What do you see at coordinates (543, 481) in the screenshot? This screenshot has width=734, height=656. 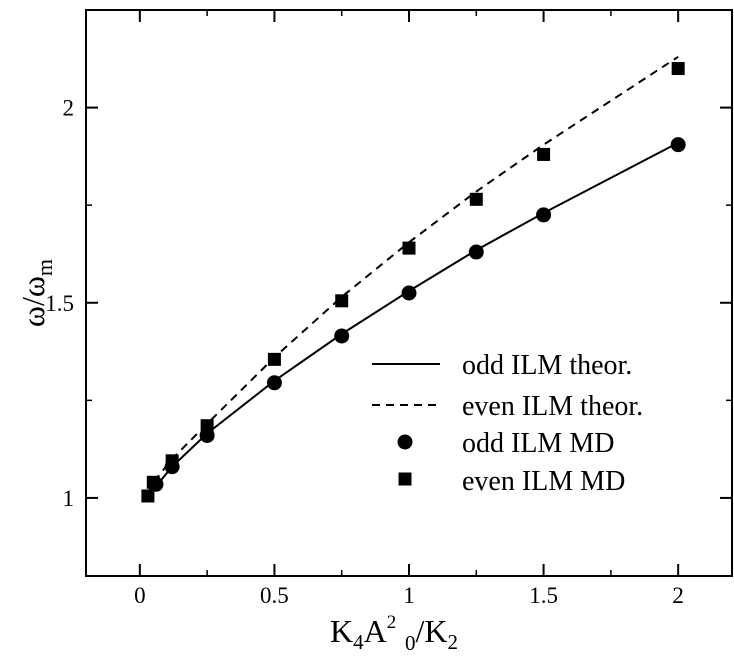 I see `legend-even-md-label: even ILM MD` at bounding box center [543, 481].